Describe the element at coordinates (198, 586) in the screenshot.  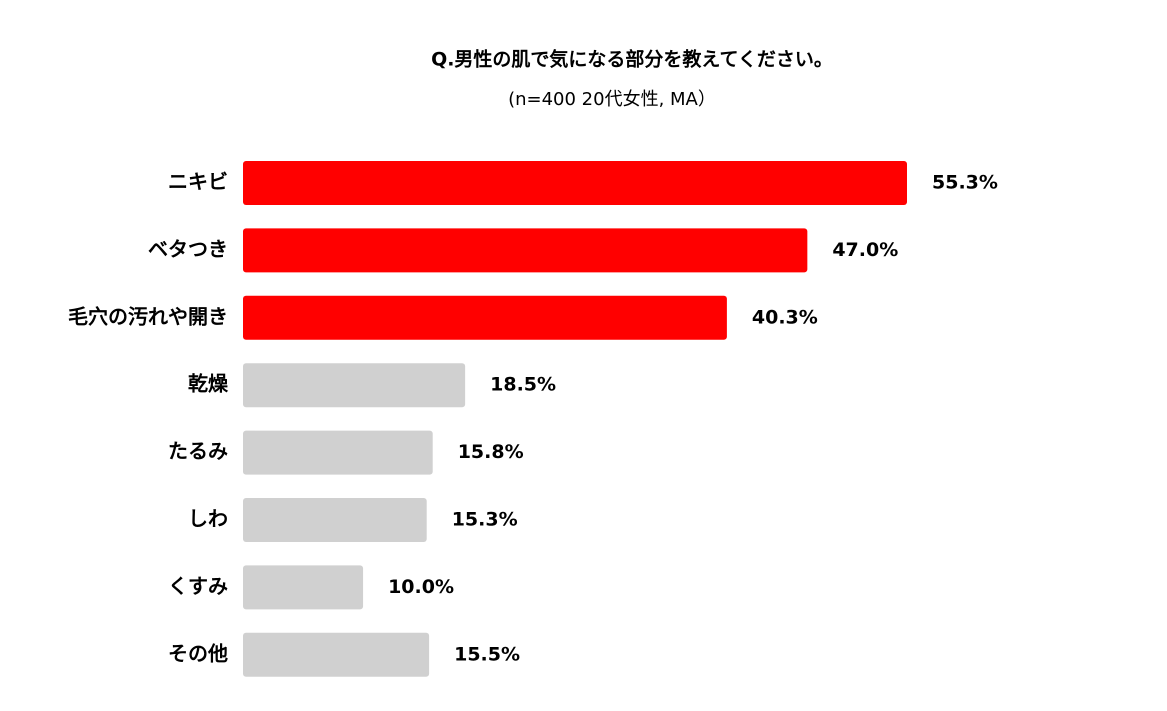
I see `category-label: くすみ` at that location.